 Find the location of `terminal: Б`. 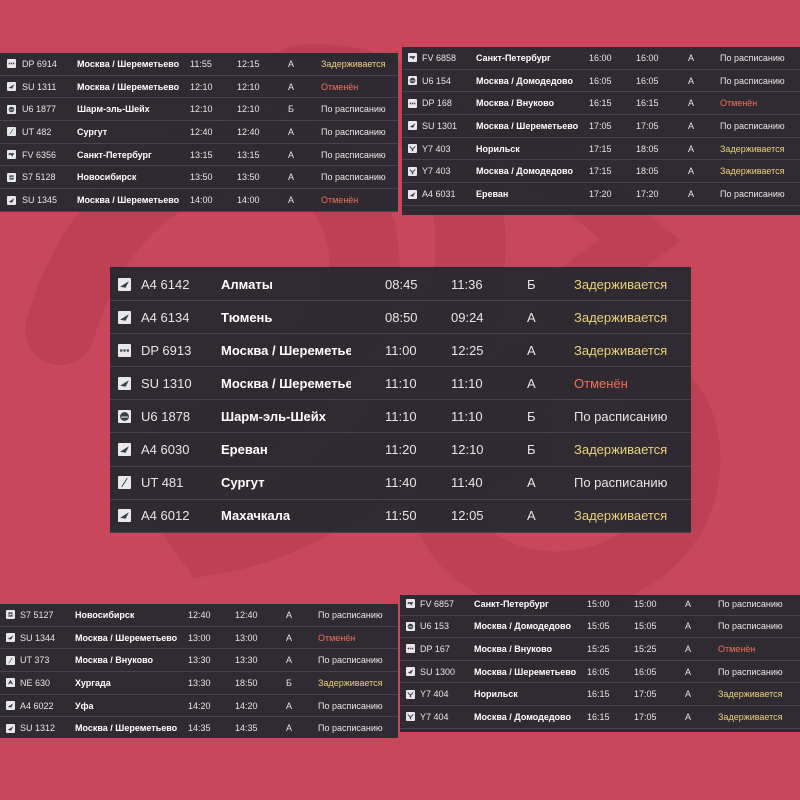

terminal: Б is located at coordinates (531, 416).